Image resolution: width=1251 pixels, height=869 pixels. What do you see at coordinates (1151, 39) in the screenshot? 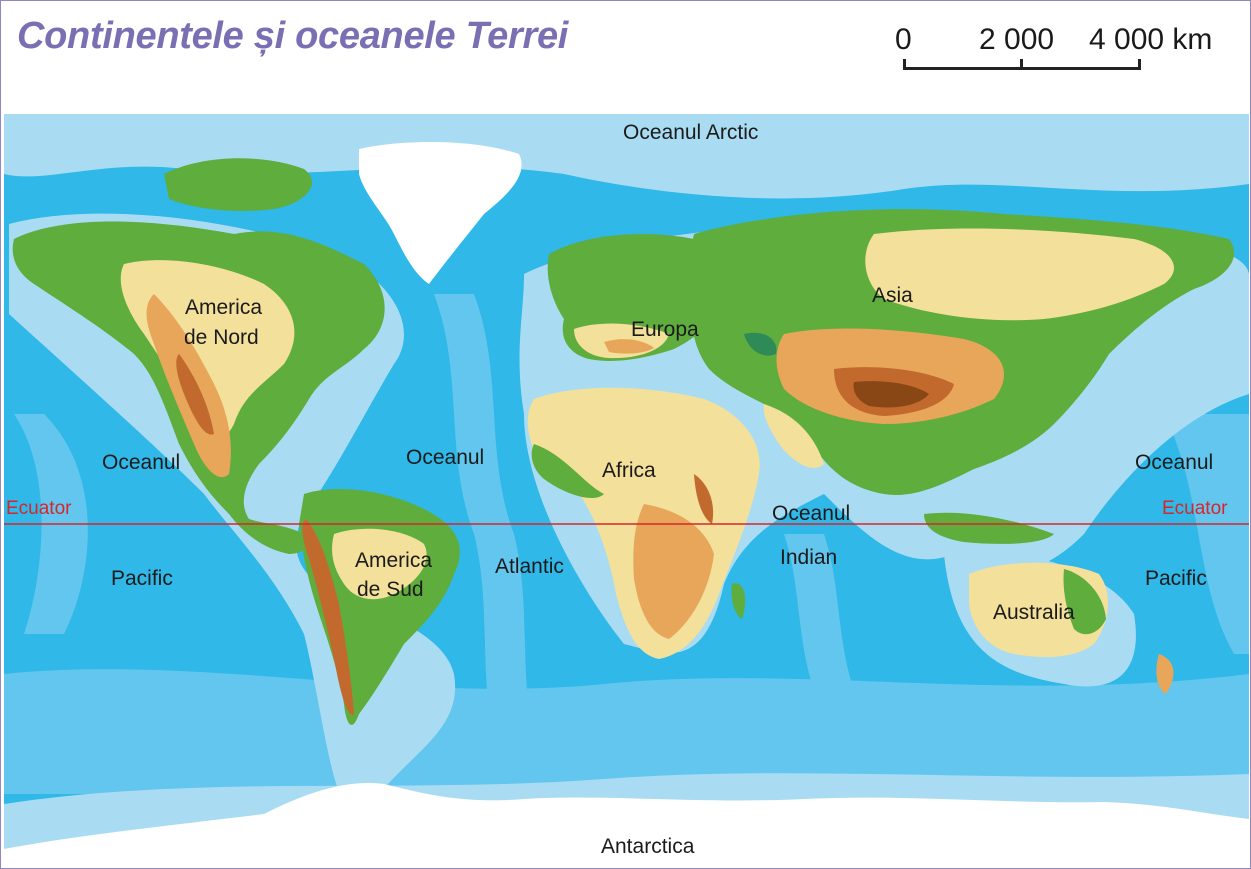
I see `scale-label-4000: 4 000 km` at bounding box center [1151, 39].